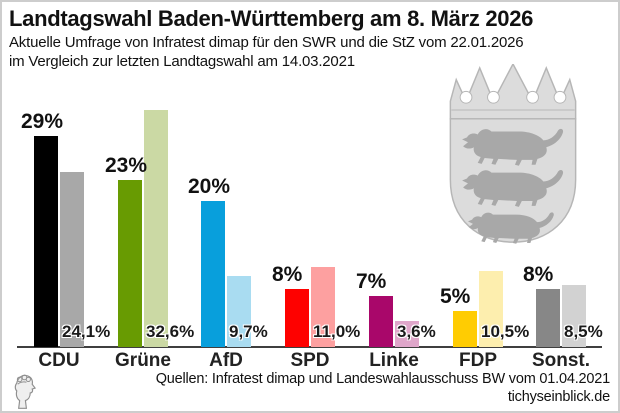  What do you see at coordinates (513, 92) in the screenshot?
I see `crown` at bounding box center [513, 92].